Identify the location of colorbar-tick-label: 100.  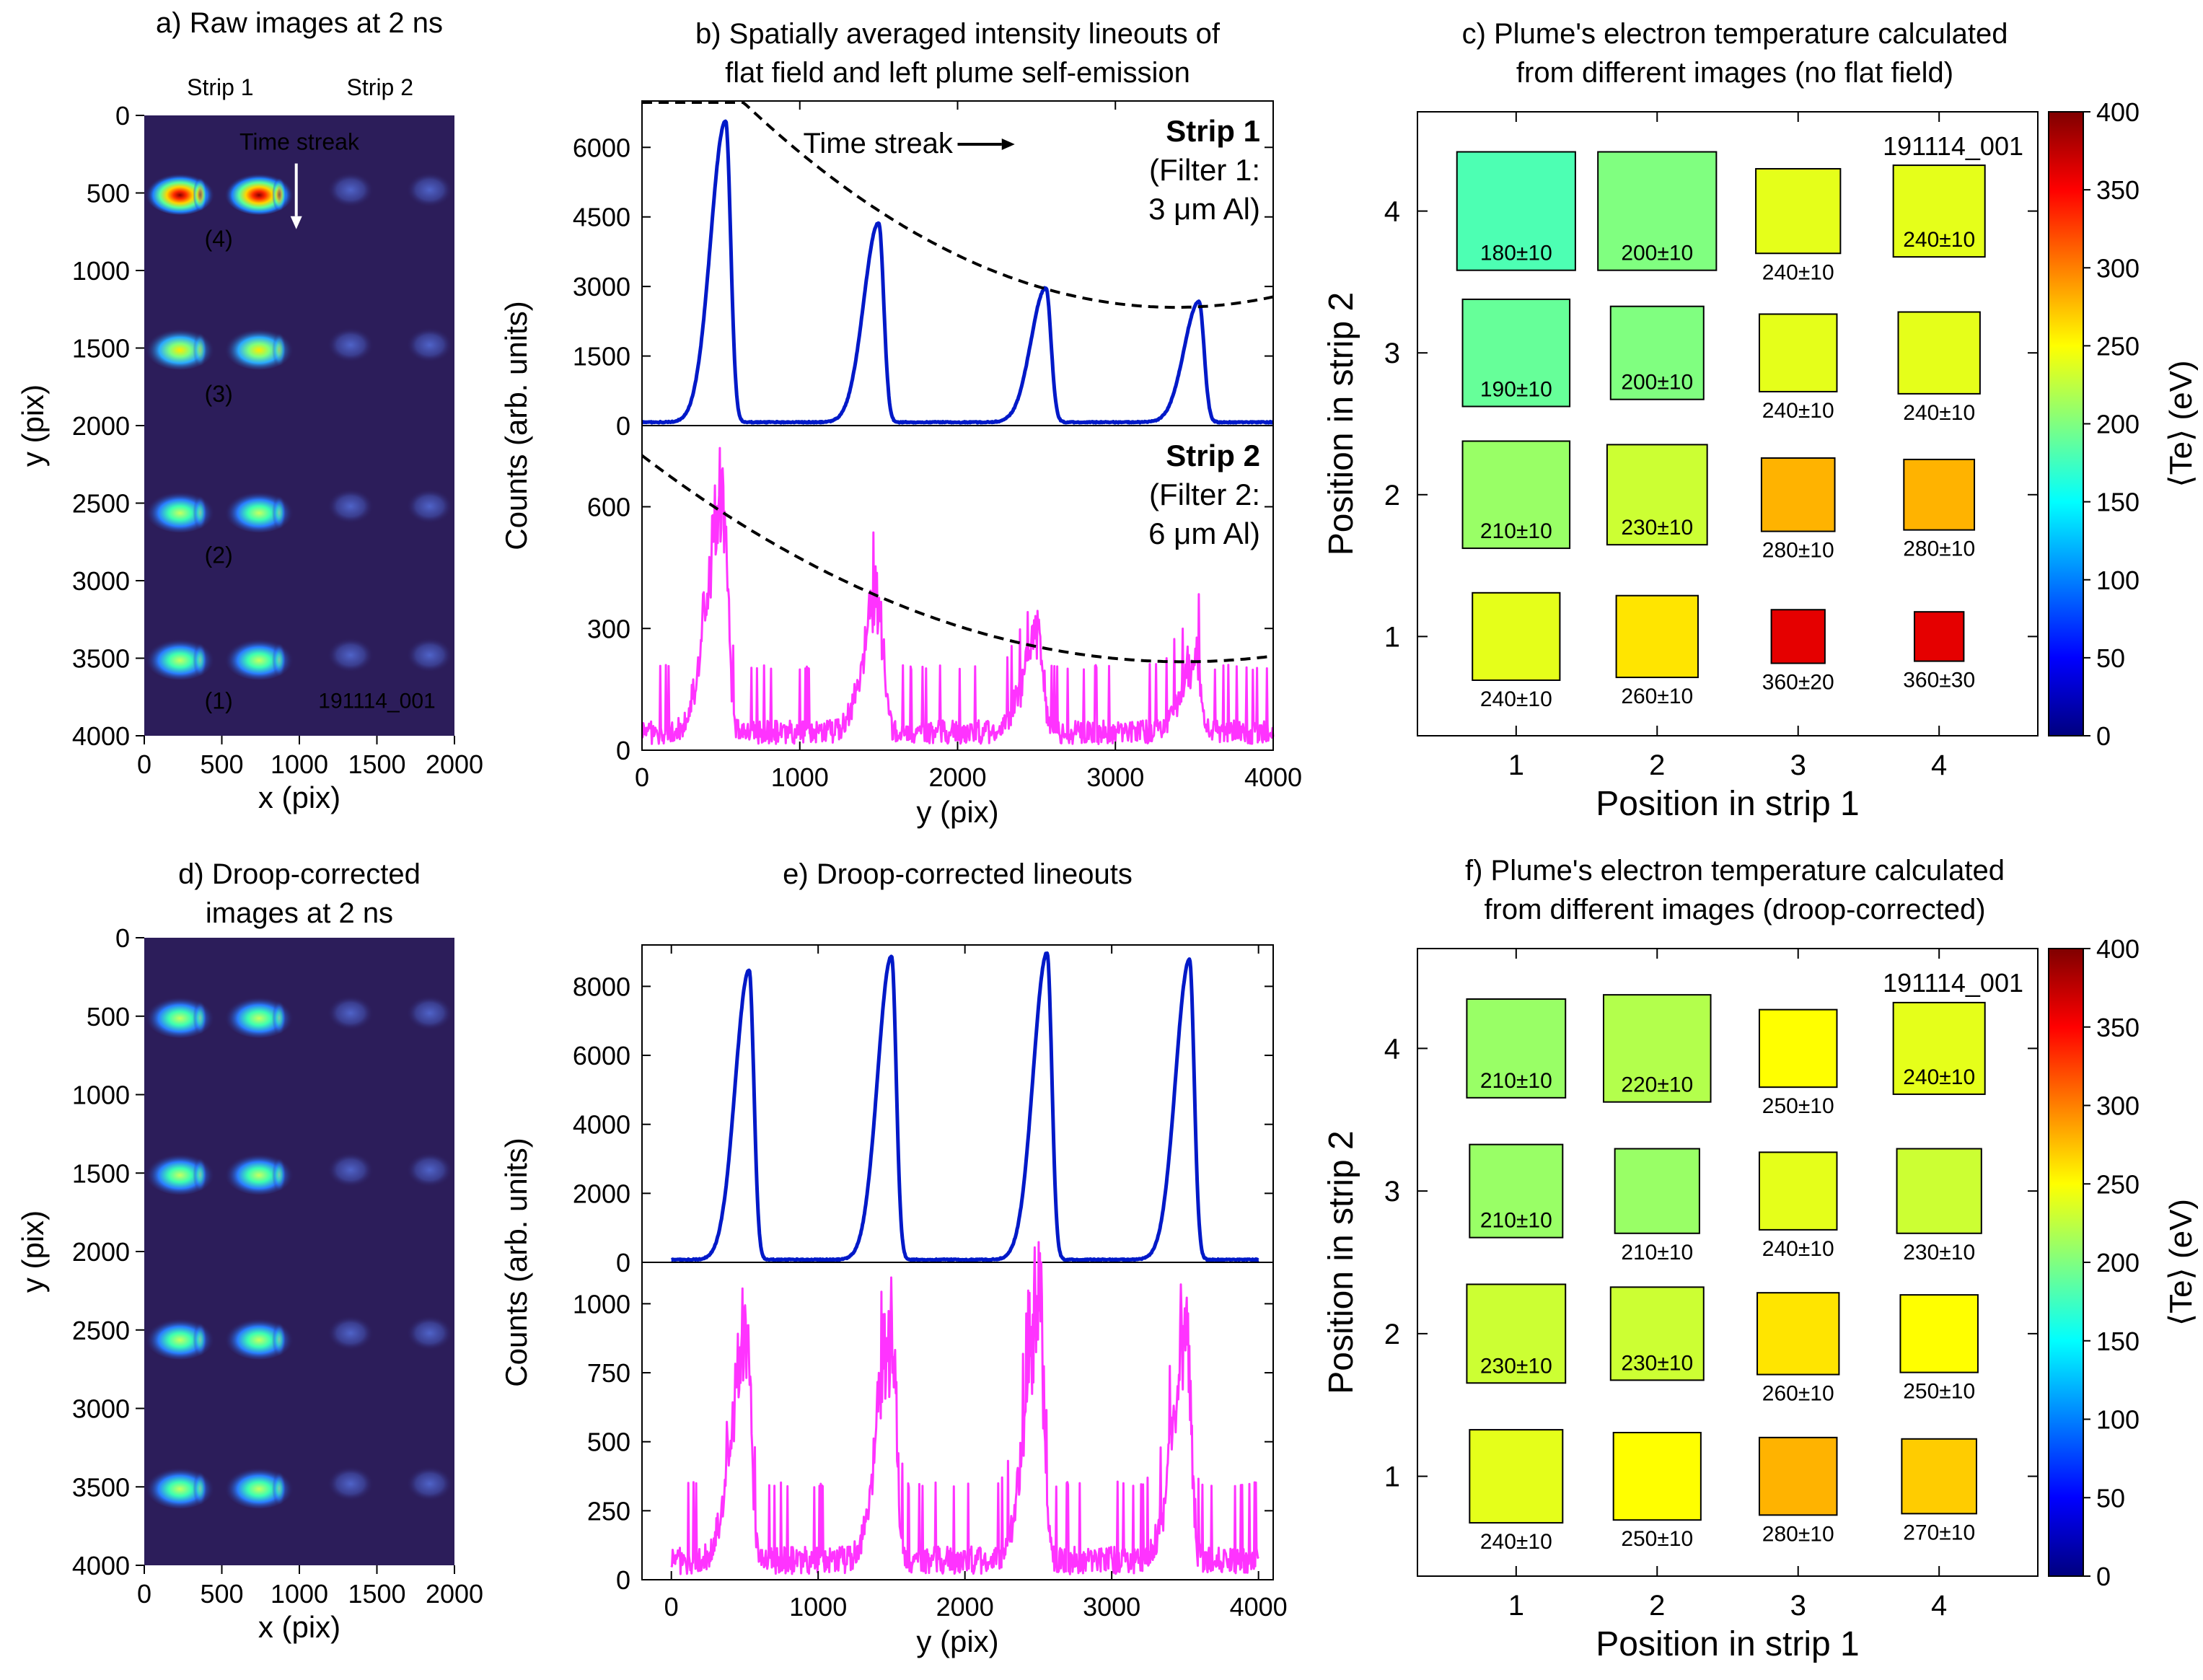
(2118, 580).